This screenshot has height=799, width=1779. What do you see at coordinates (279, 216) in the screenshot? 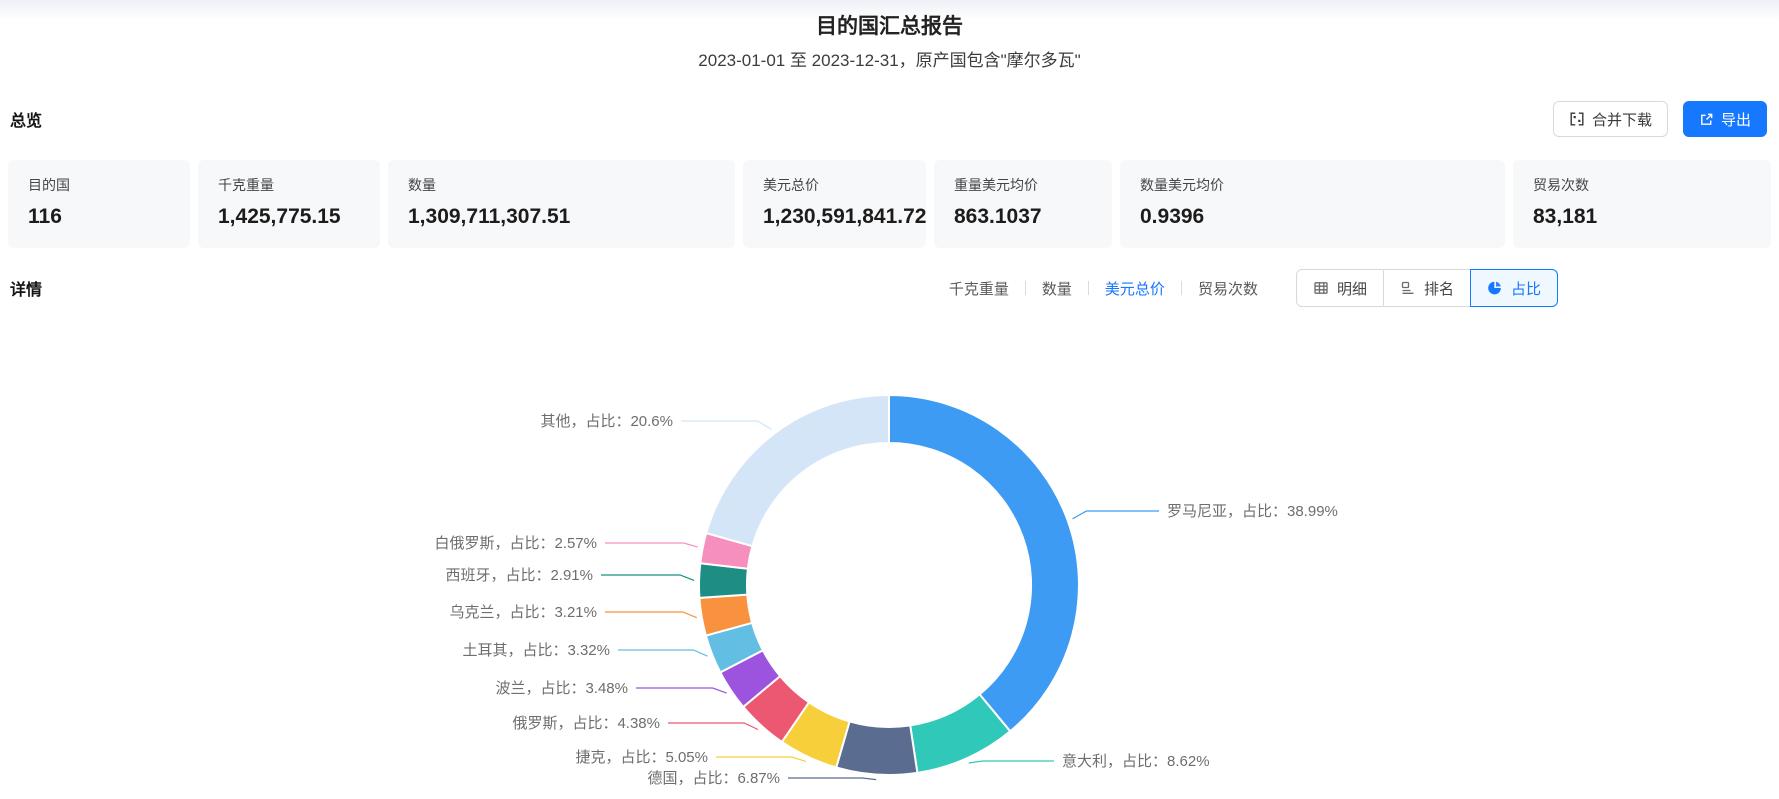
I see `stat-value: 1,425,775.15` at bounding box center [279, 216].